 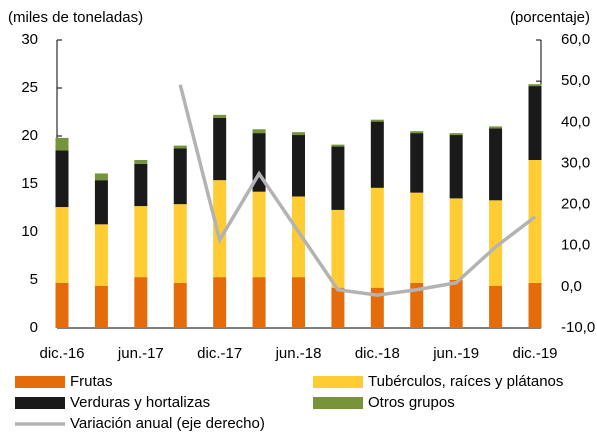 I want to click on y-tick-label: 10, so click(x=29, y=231).